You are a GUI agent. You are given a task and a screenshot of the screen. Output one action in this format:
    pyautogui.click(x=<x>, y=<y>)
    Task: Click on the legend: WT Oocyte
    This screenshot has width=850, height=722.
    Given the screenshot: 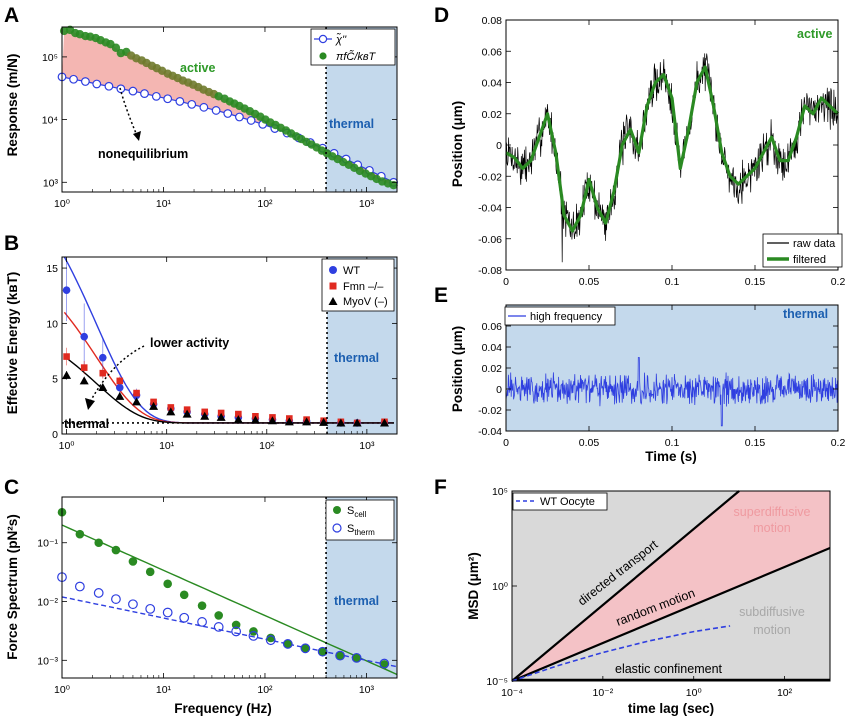 What is the action you would take?
    pyautogui.click(x=560, y=501)
    